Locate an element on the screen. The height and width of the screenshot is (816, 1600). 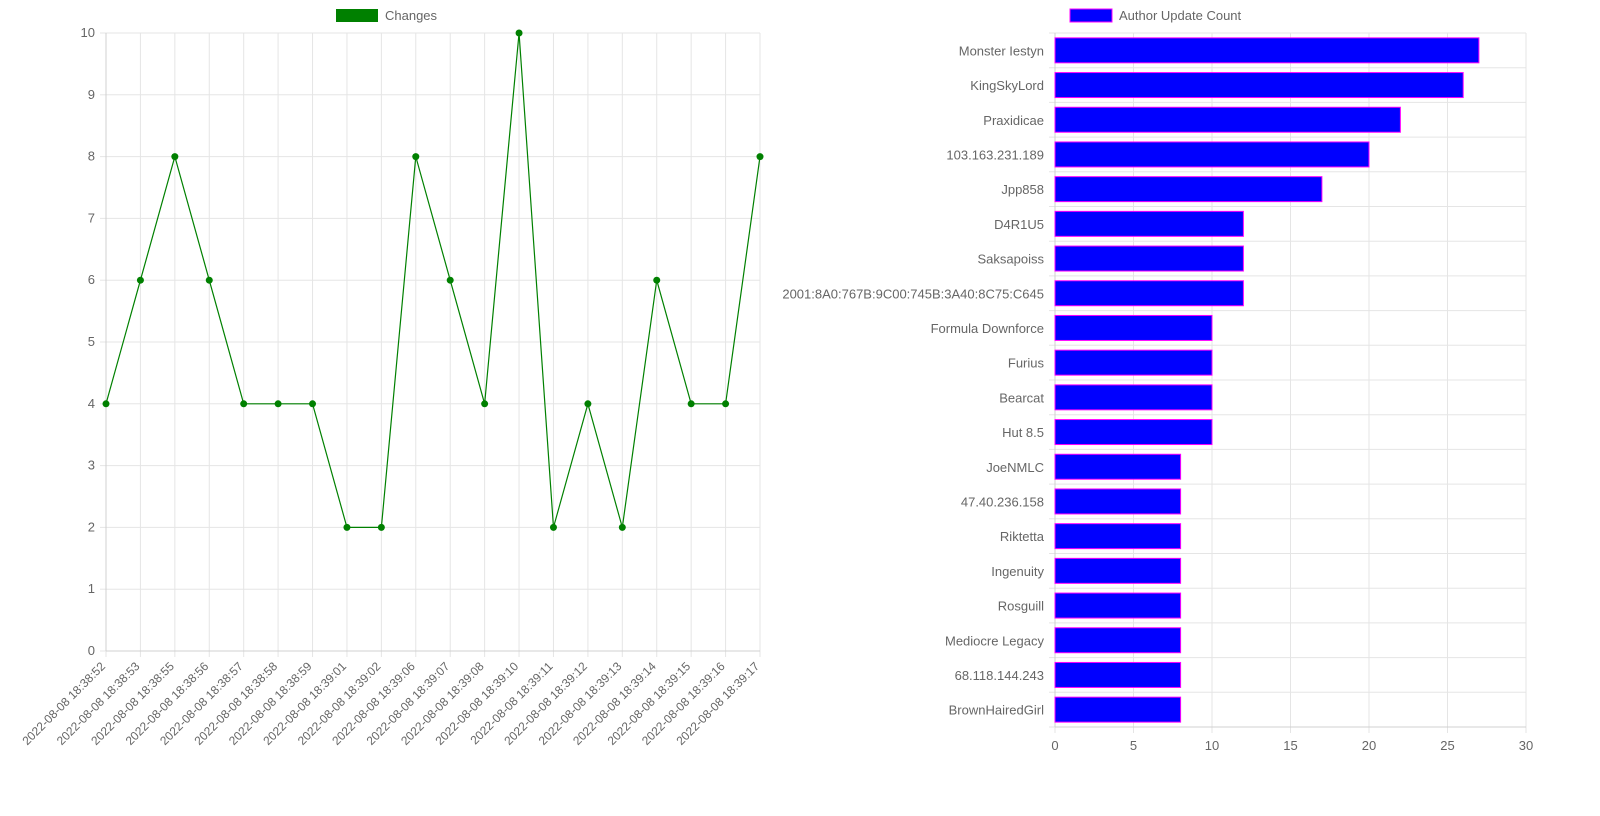
legend-swatch-author-update-count is located at coordinates (1091, 15).